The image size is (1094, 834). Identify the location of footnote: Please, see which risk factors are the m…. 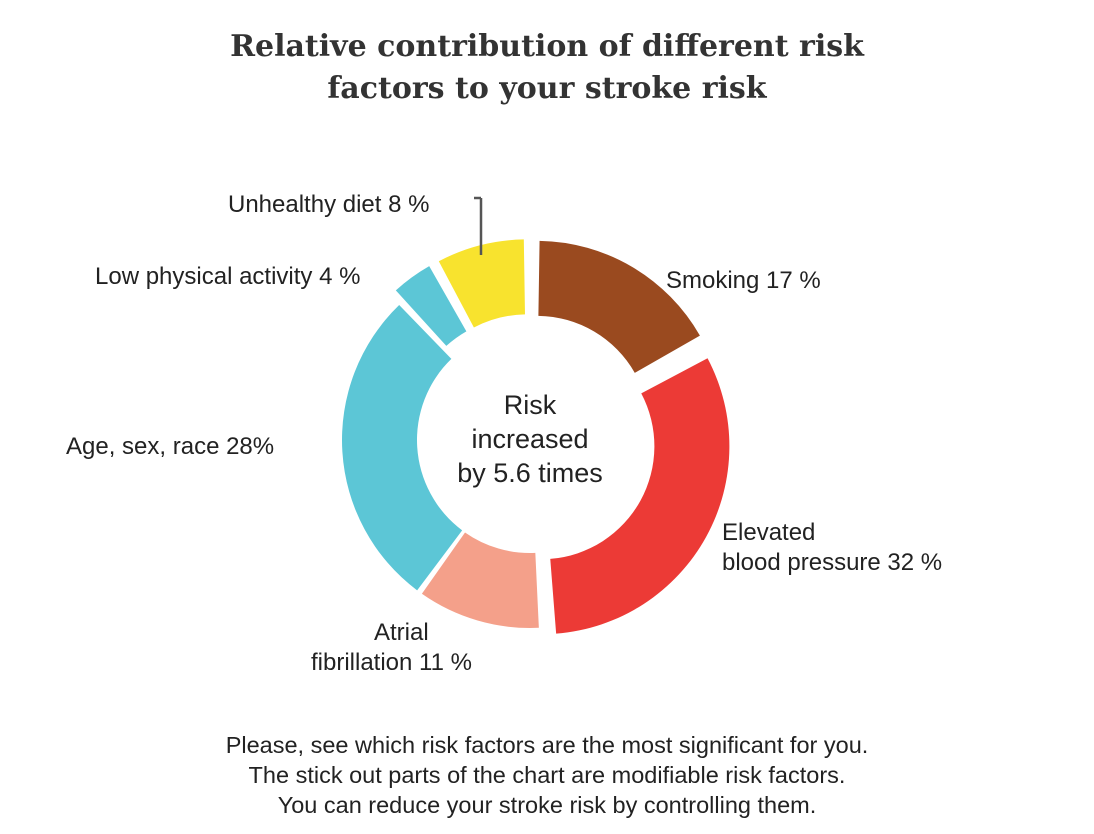
(547, 775).